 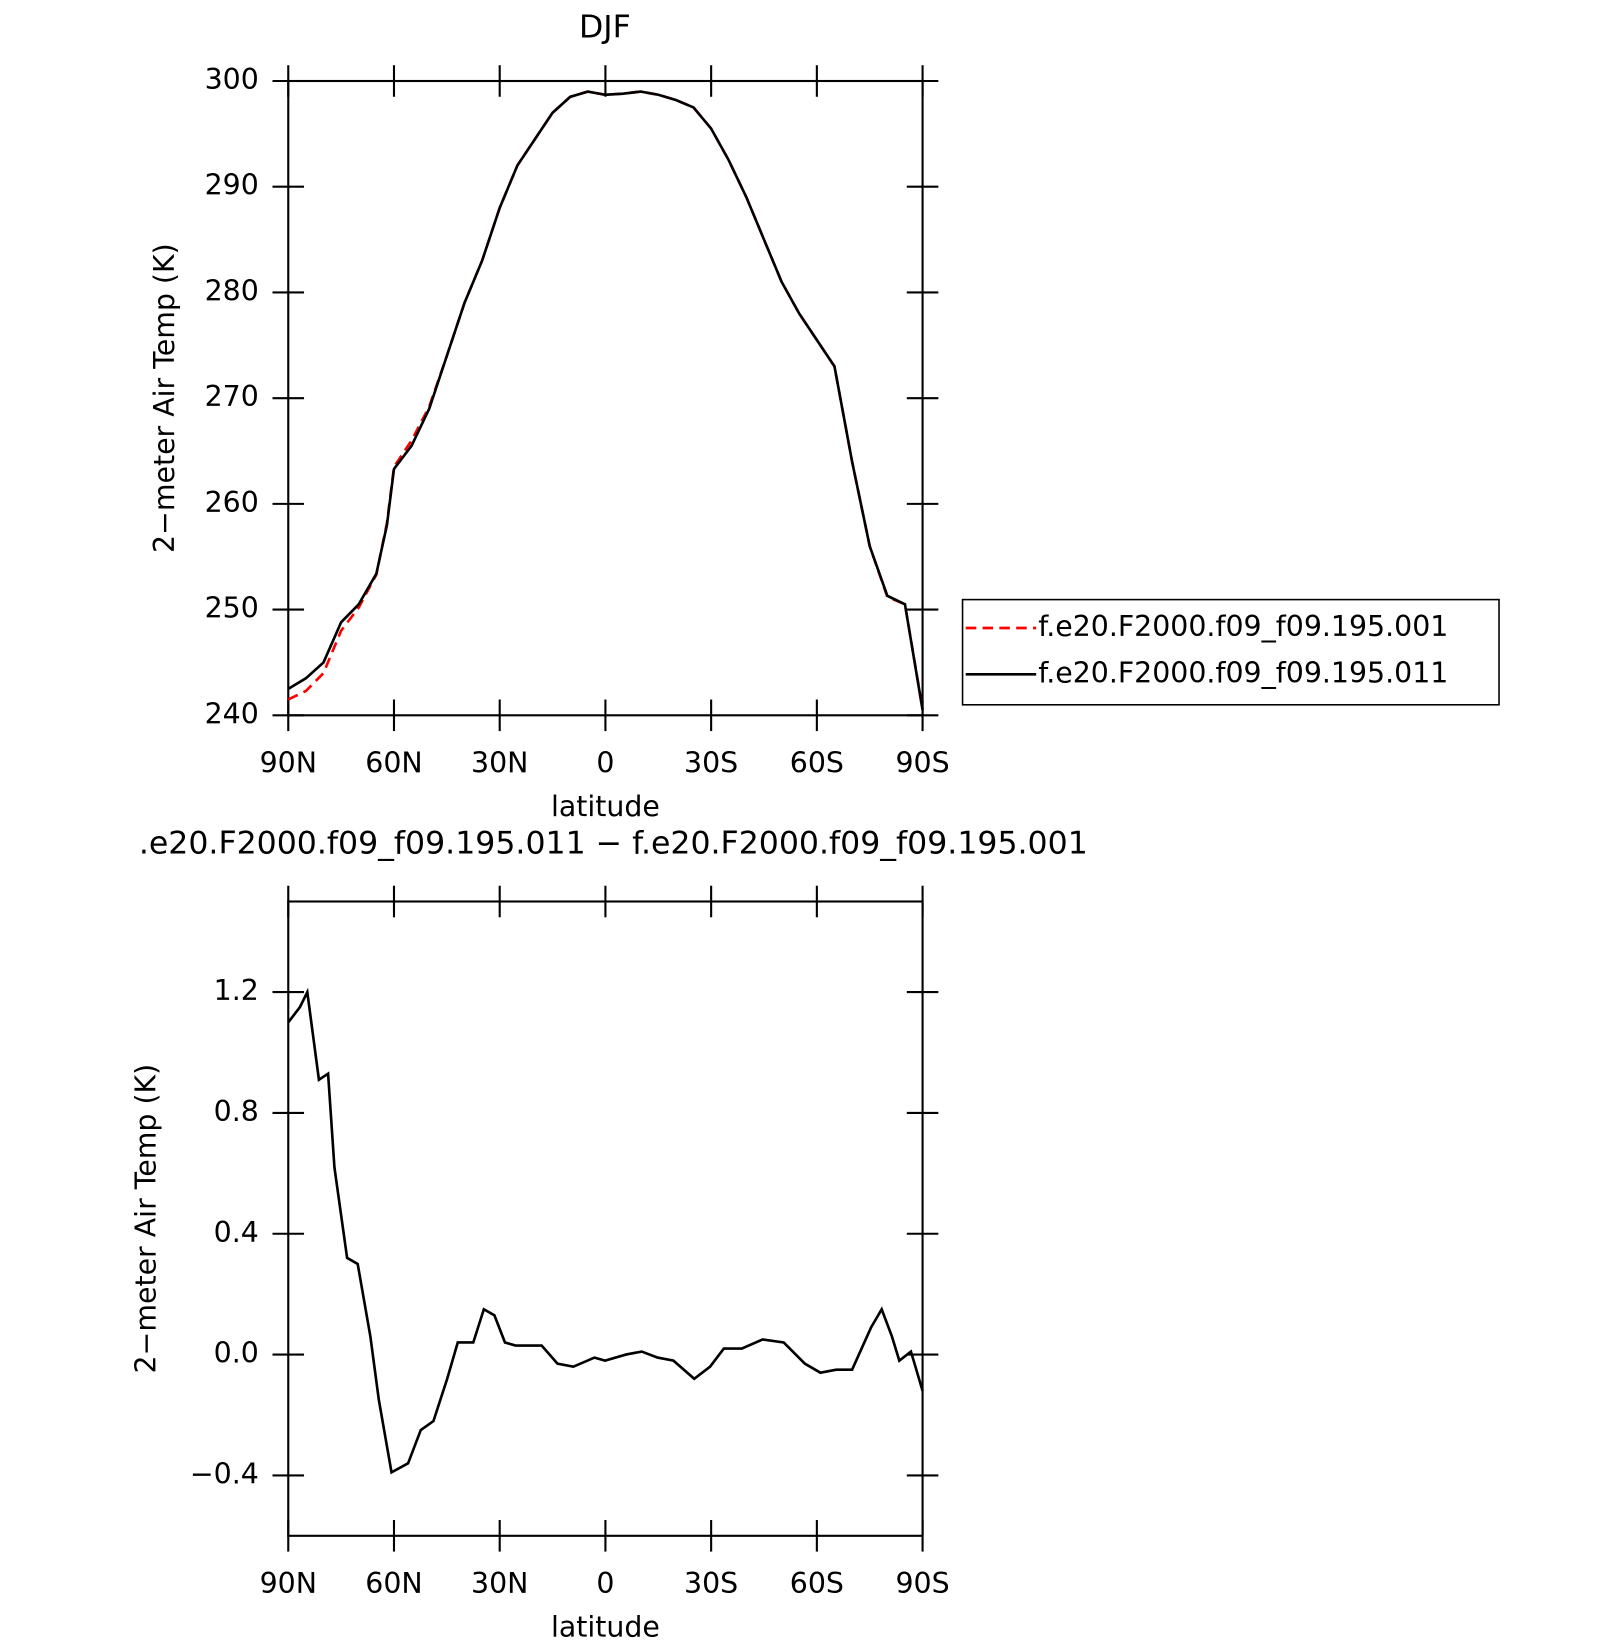 I want to click on legend-label: f.e20.F2000.f09_f09.195.001, so click(x=1243, y=626).